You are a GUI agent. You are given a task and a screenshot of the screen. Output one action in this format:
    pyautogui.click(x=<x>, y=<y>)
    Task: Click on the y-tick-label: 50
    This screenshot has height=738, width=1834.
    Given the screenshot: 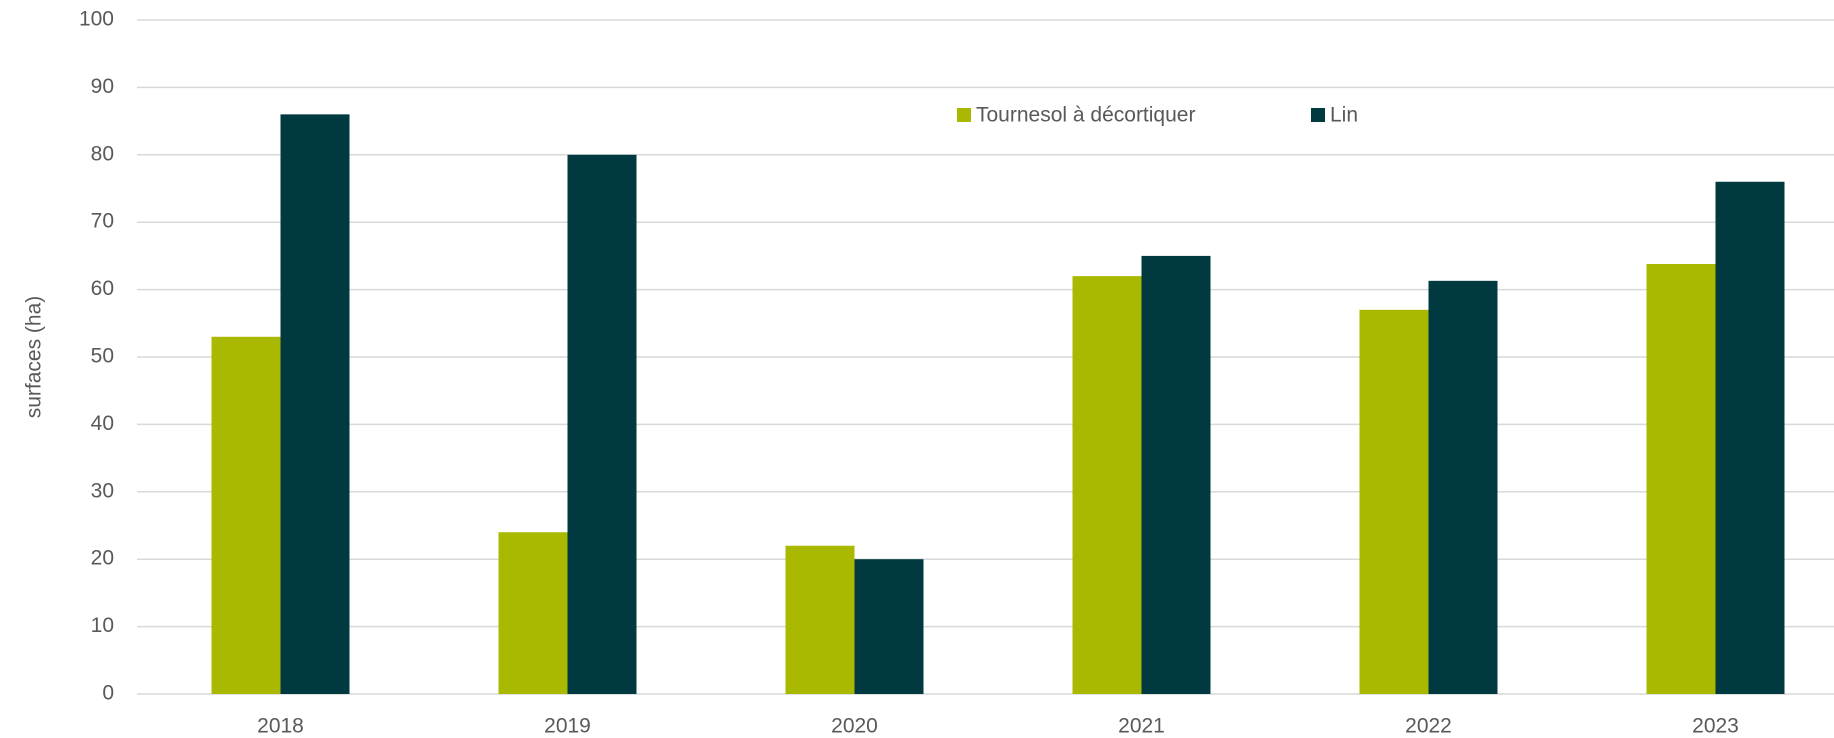 What is the action you would take?
    pyautogui.click(x=102, y=356)
    